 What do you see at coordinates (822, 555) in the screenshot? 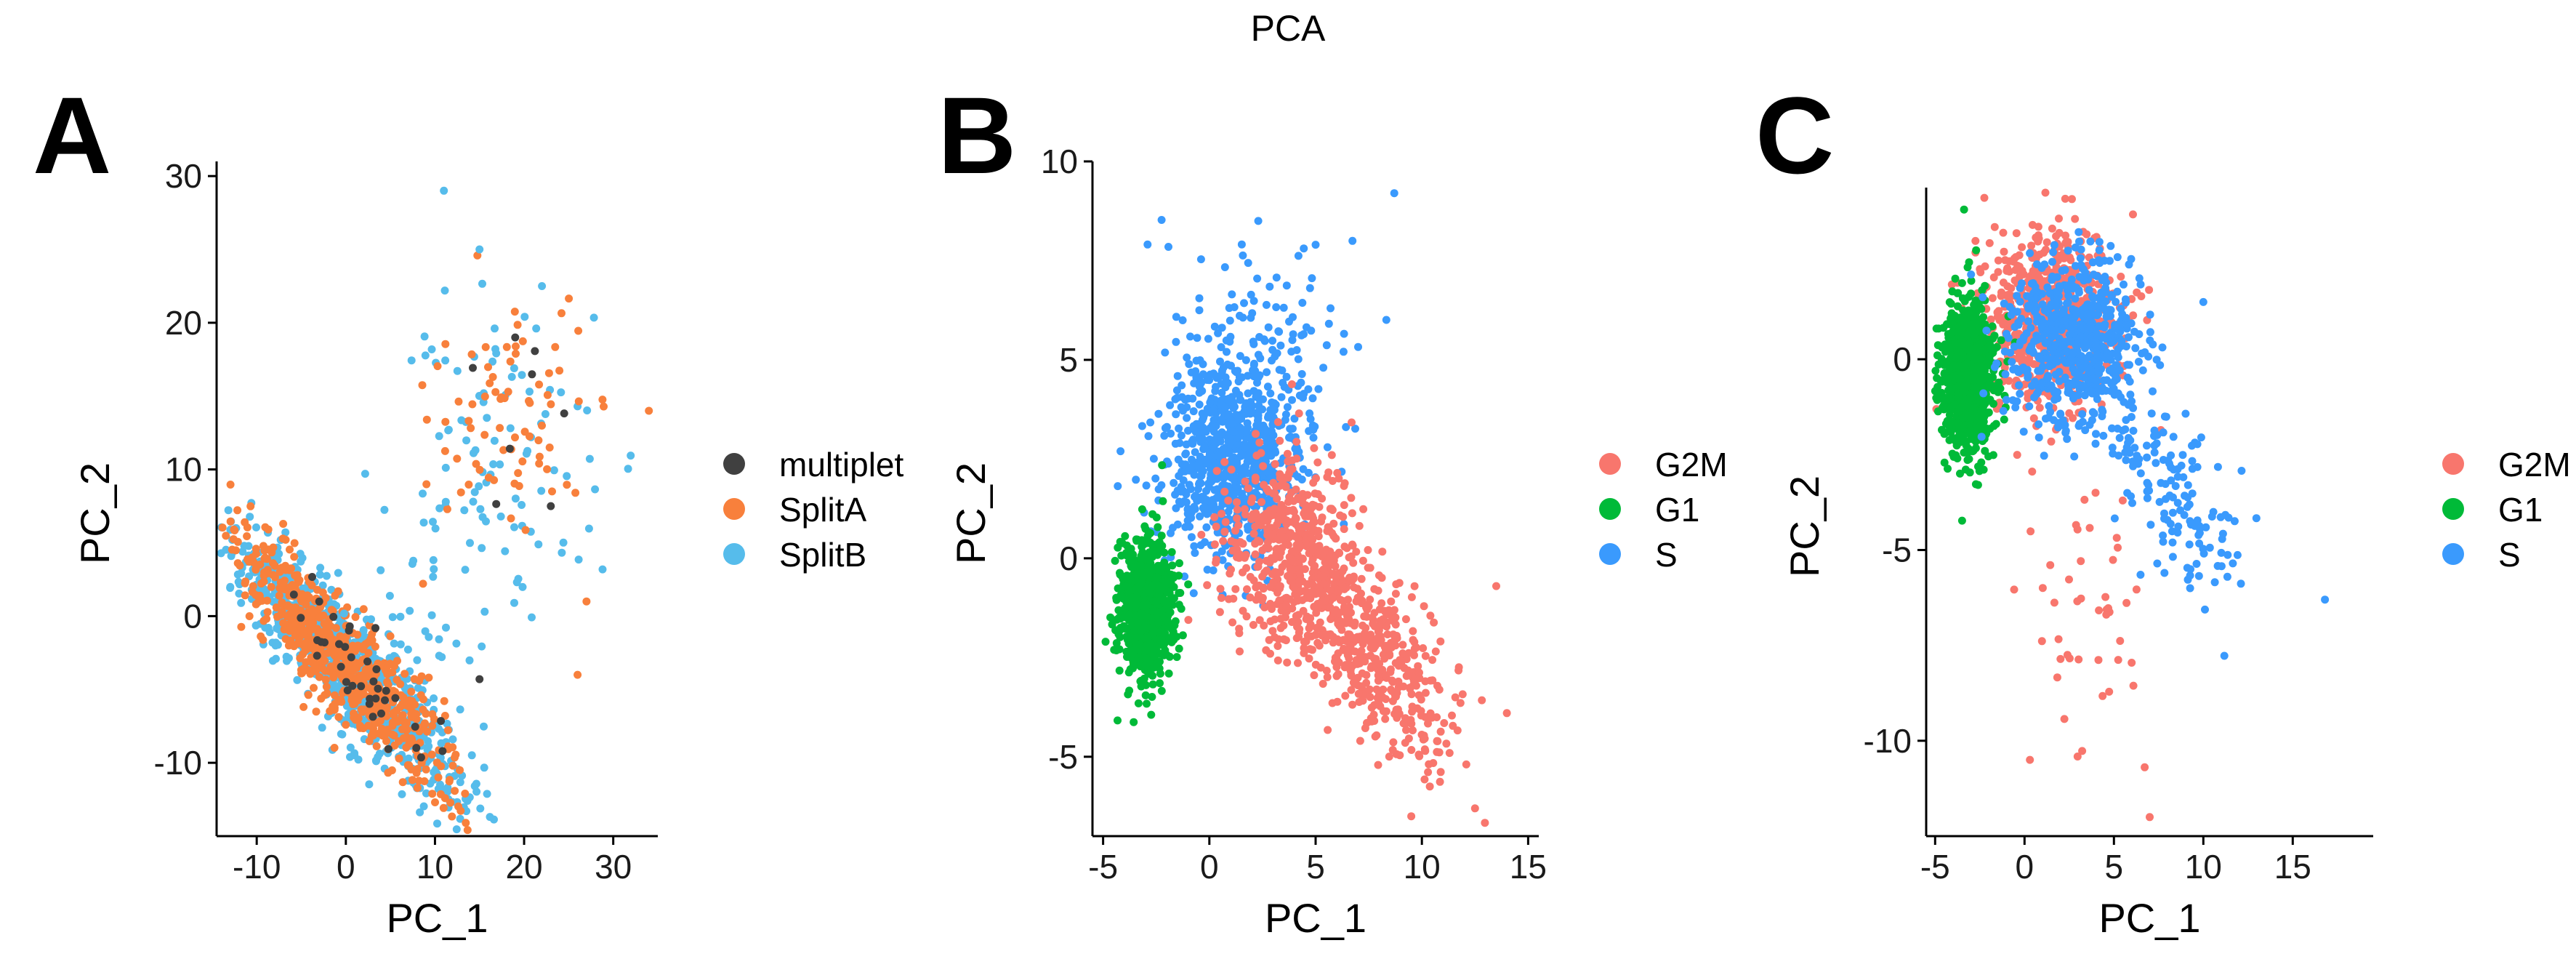
I see `legend-label: SplitB` at bounding box center [822, 555].